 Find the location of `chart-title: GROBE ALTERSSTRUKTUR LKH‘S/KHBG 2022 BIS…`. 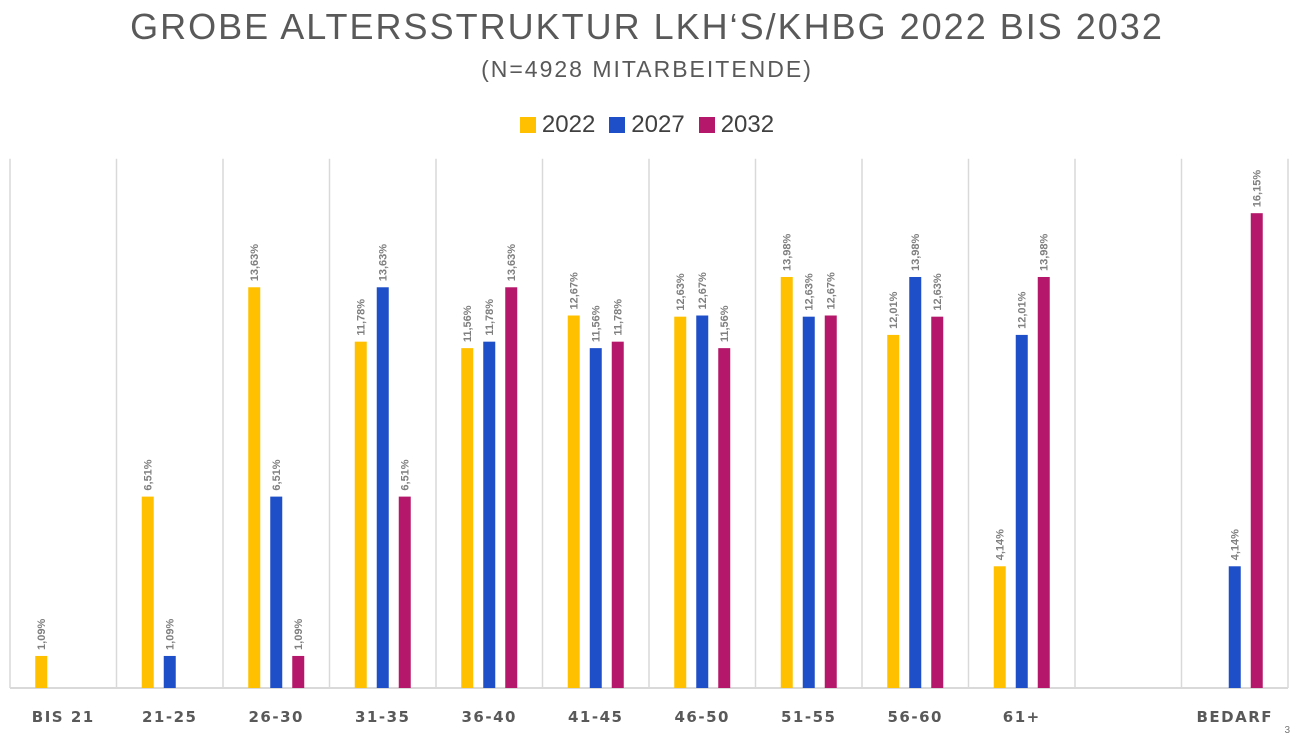

chart-title: GROBE ALTERSSTRUKTUR LKH‘S/KHBG 2022 BIS… is located at coordinates (647, 26).